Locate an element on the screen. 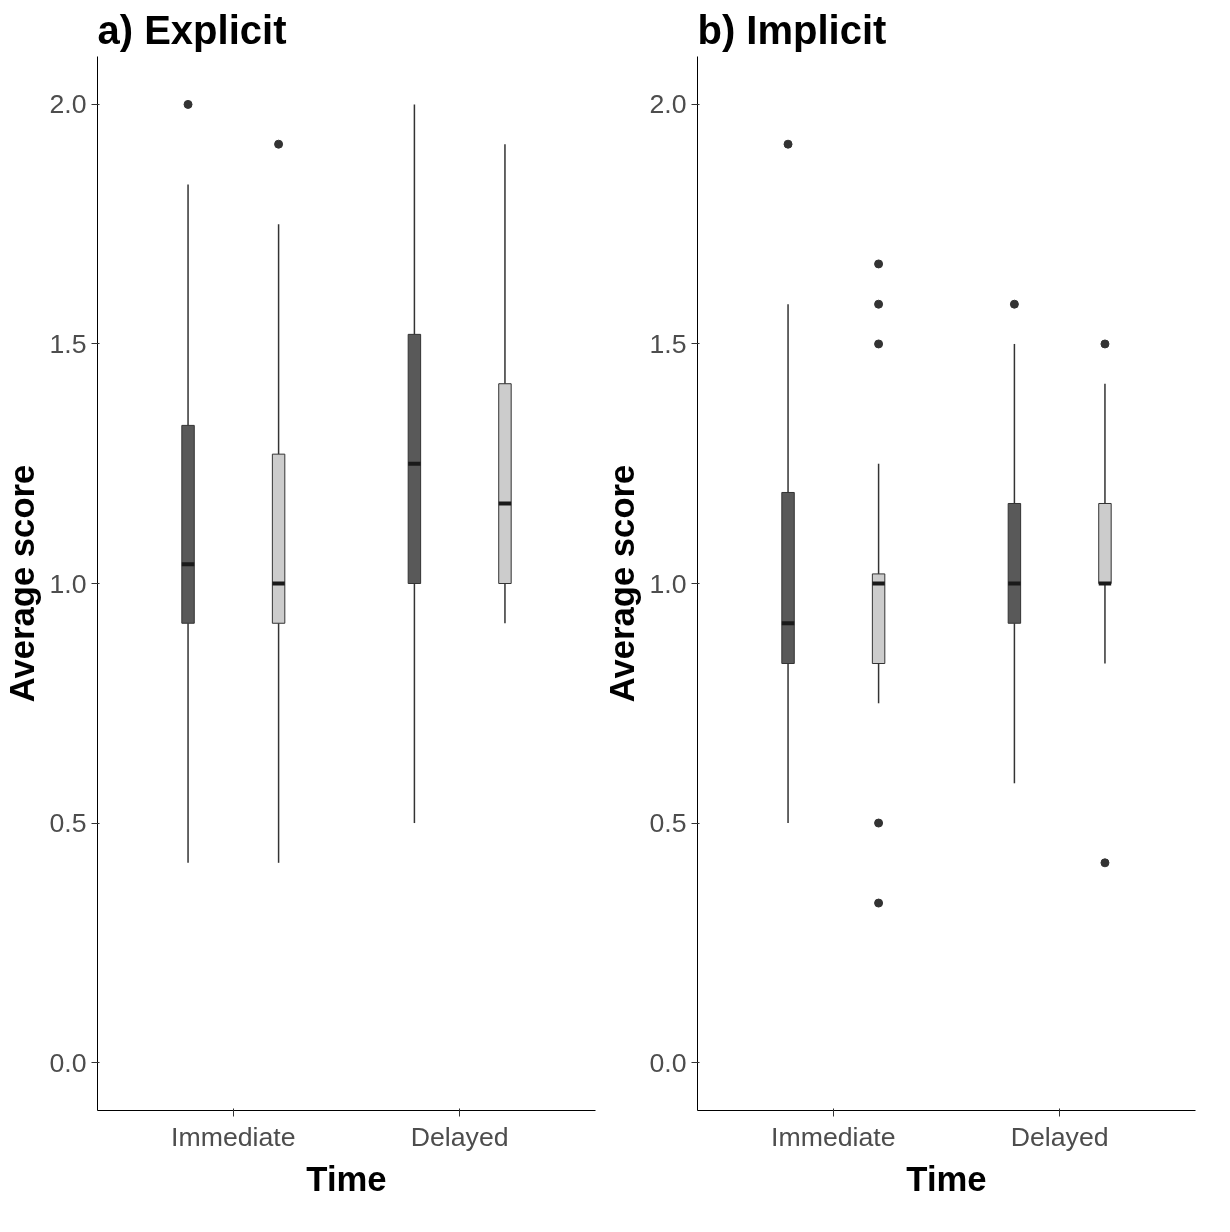  chart-title: a) Explicit is located at coordinates (192, 29).